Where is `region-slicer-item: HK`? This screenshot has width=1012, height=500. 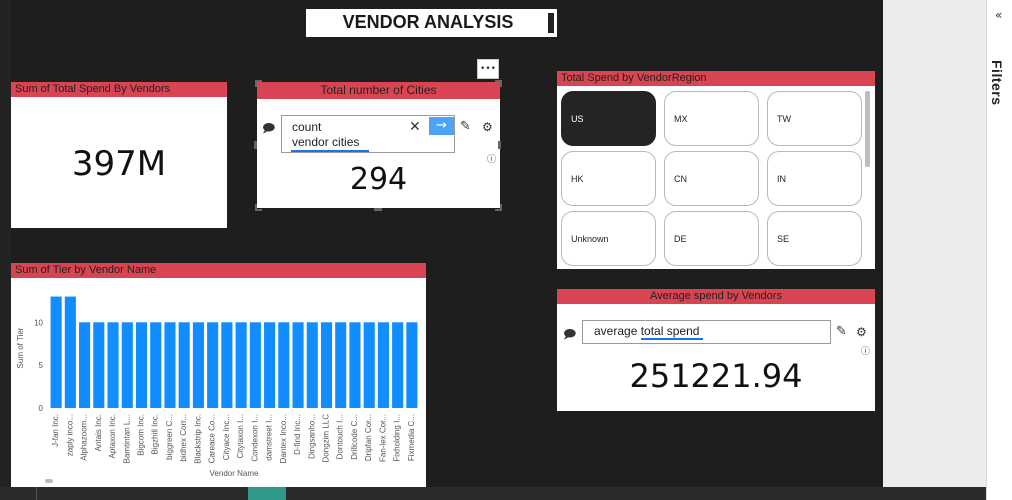 region-slicer-item: HK is located at coordinates (608, 178).